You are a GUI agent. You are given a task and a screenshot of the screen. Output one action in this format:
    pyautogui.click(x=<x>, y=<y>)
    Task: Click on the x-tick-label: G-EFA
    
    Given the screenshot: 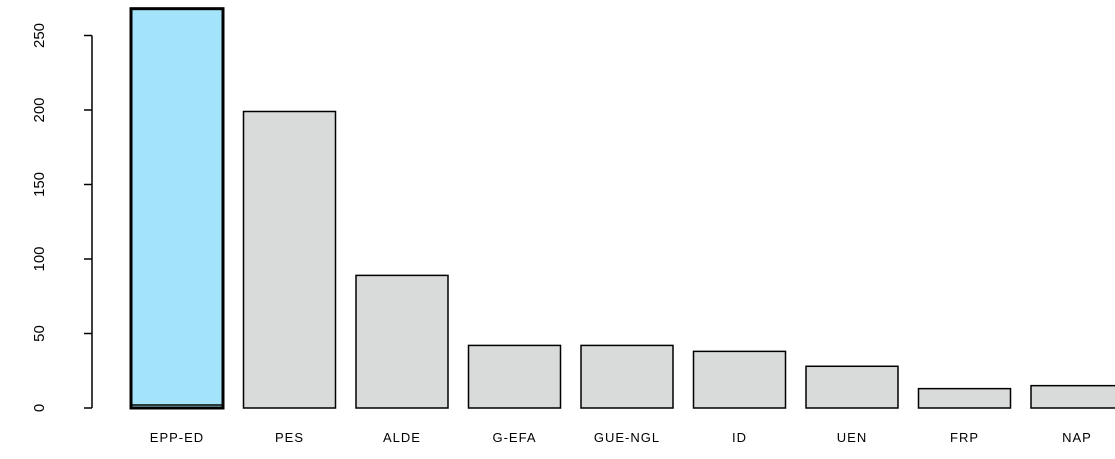 What is the action you would take?
    pyautogui.click(x=514, y=437)
    